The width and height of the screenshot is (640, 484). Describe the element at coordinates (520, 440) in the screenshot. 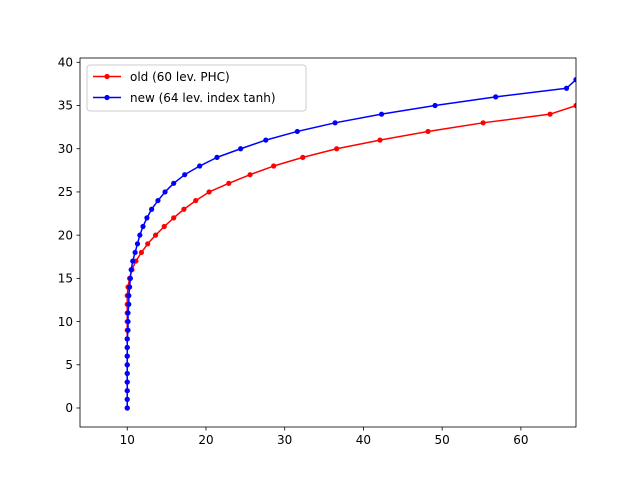

I see `x-tick-label: 60` at that location.